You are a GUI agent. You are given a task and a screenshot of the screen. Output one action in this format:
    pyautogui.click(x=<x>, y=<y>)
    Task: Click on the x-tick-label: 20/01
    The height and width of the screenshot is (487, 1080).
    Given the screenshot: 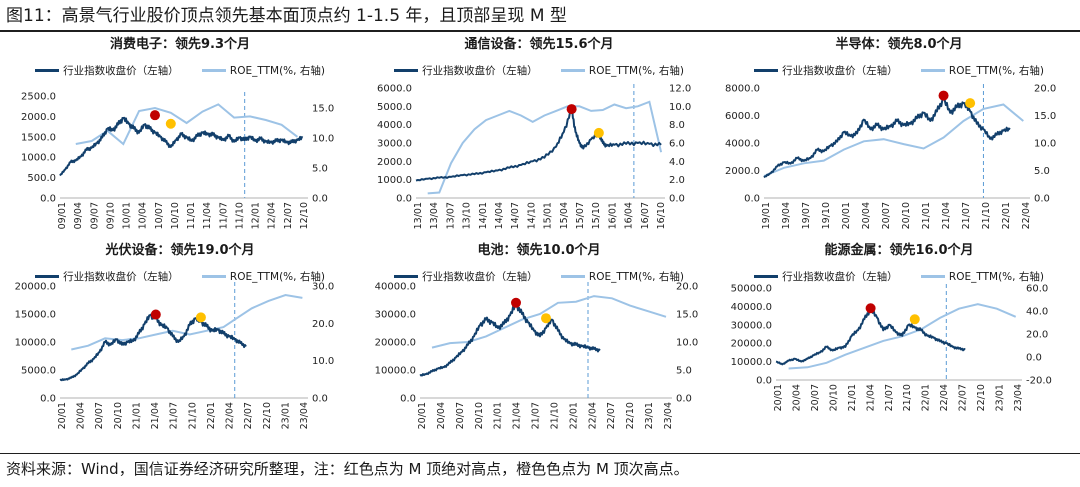 What is the action you would take?
    pyautogui.click(x=846, y=215)
    